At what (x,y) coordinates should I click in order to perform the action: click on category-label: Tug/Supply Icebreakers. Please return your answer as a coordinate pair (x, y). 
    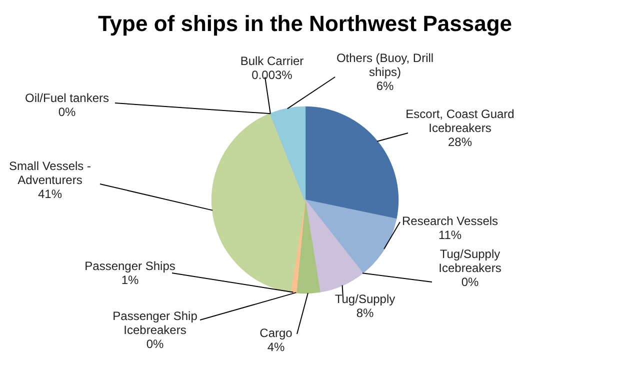
    Looking at the image, I should click on (470, 261).